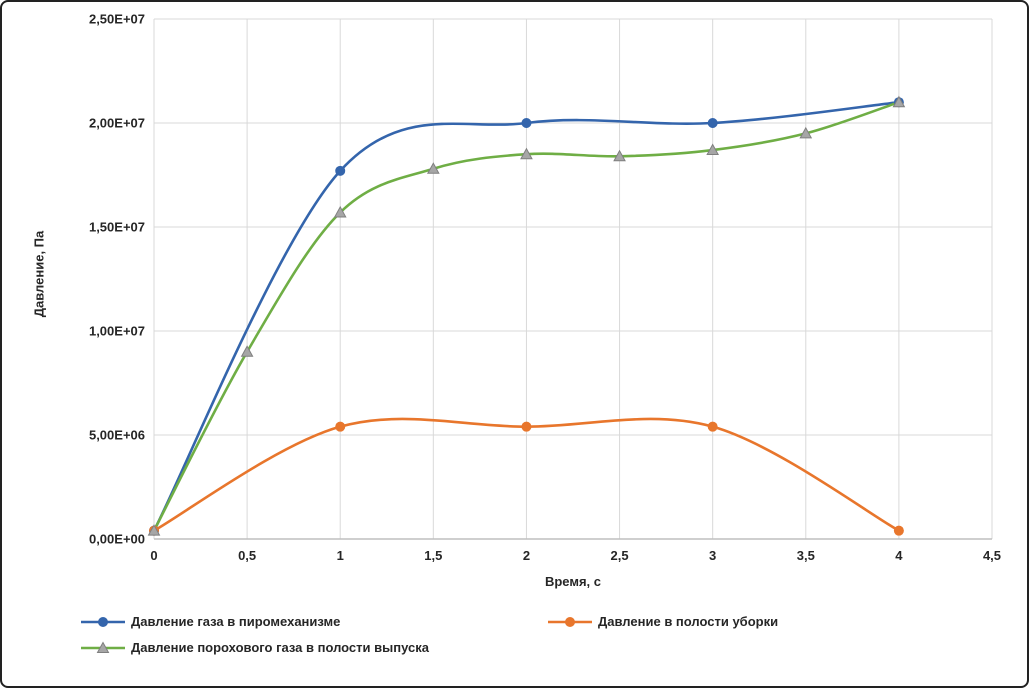 This screenshot has height=688, width=1029. Describe the element at coordinates (992, 555) in the screenshot. I see `x-tick-label: 4,5` at that location.